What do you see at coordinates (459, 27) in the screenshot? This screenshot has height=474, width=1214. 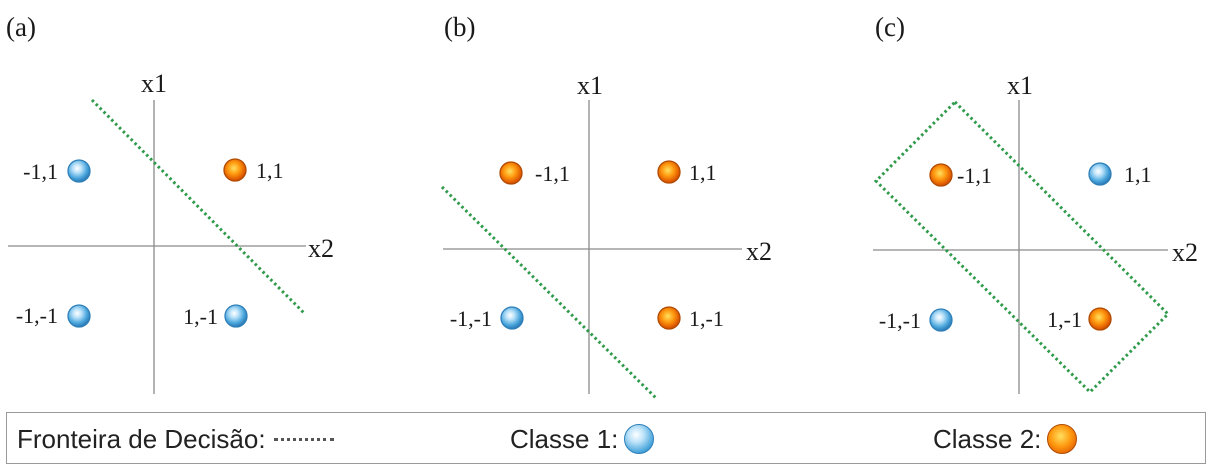 I see `panel-label: (b)` at bounding box center [459, 27].